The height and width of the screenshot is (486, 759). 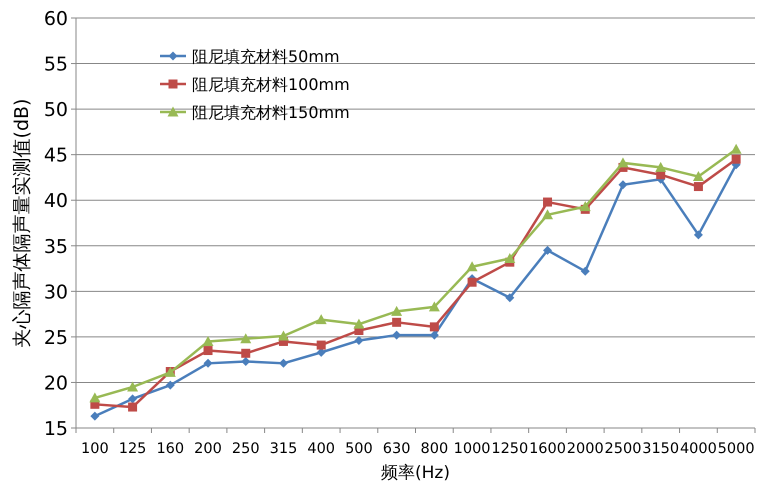 What do you see at coordinates (271, 112) in the screenshot?
I see `legend-label: 阻尼填充材料150mm` at bounding box center [271, 112].